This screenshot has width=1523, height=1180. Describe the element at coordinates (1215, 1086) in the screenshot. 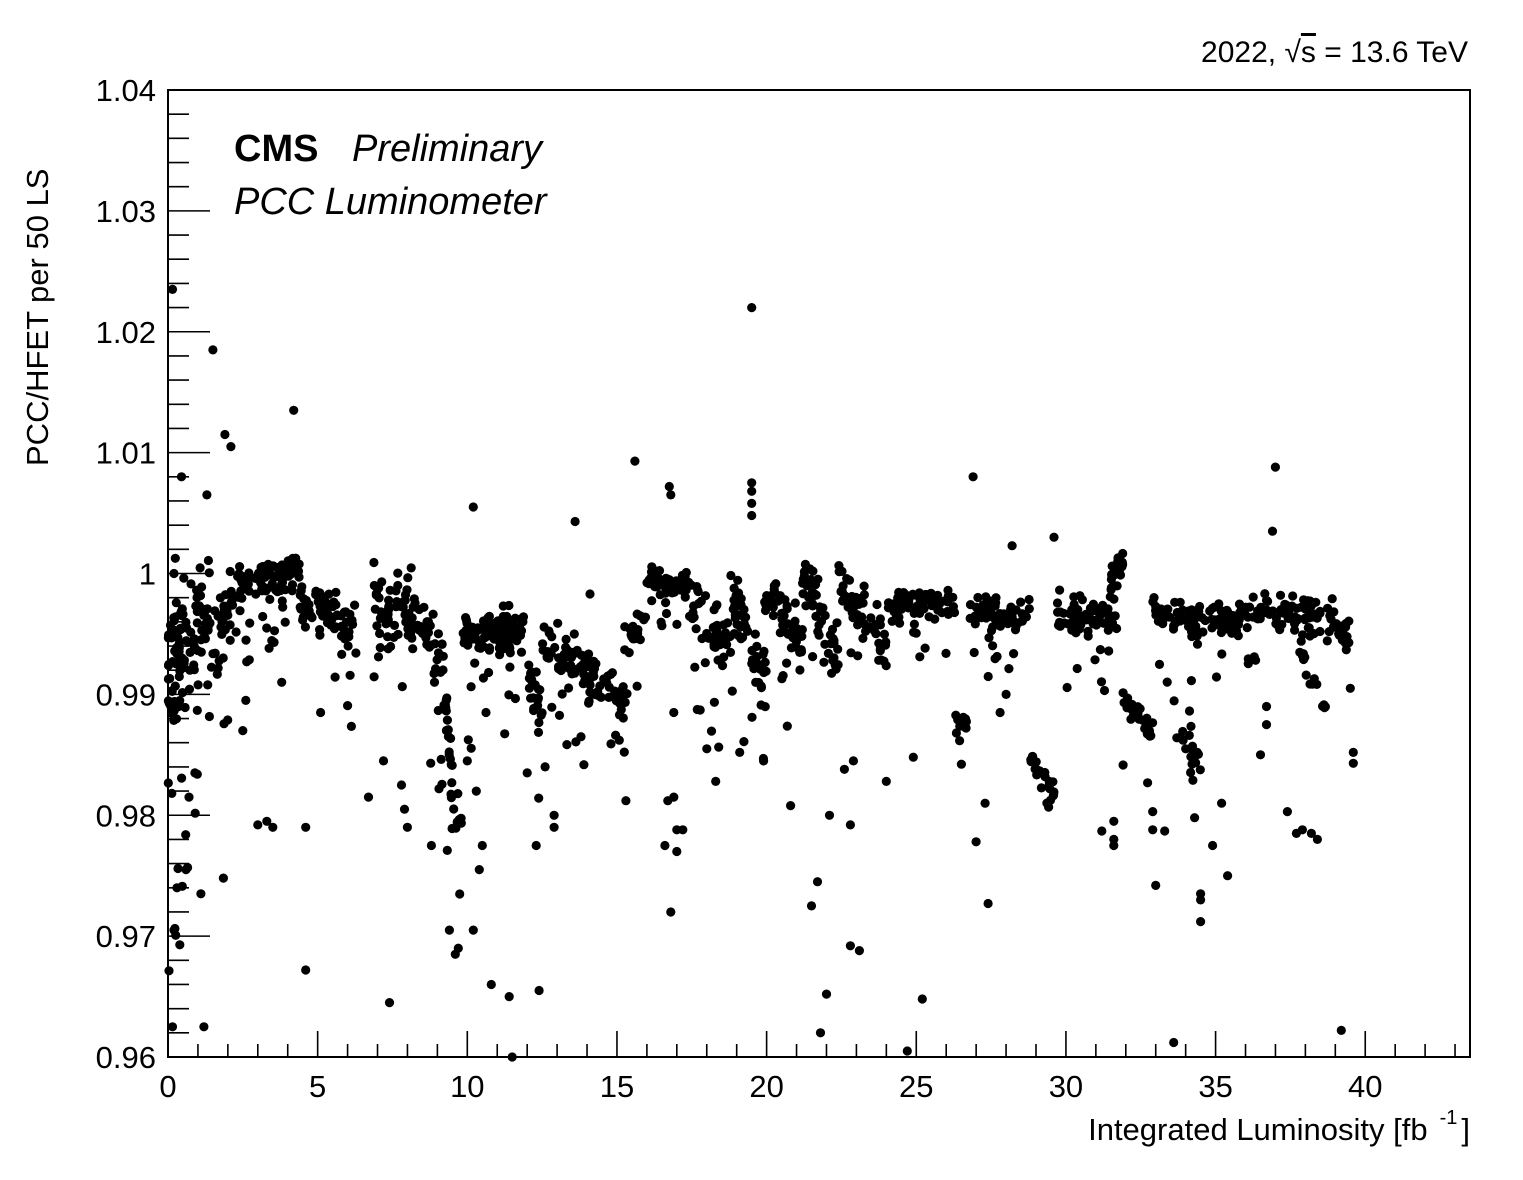

I see `x-tick-label: 35` at that location.